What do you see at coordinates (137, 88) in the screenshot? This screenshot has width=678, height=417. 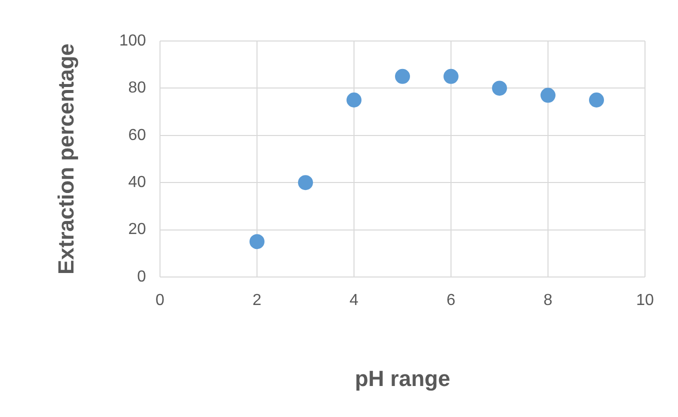 I see `y-tick-label: 80` at bounding box center [137, 88].